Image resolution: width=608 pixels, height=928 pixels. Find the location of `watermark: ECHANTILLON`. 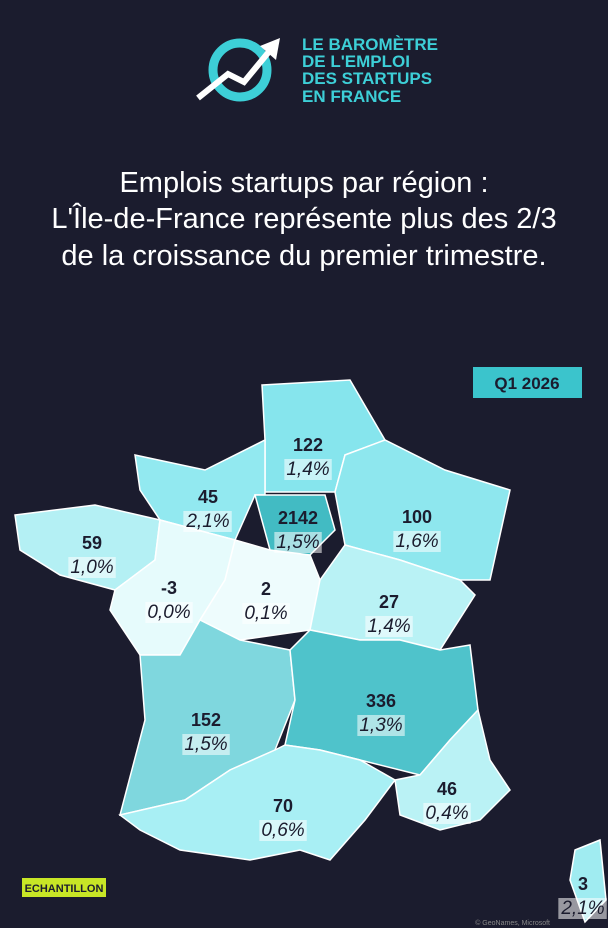

watermark: ECHANTILLON is located at coordinates (64, 889).